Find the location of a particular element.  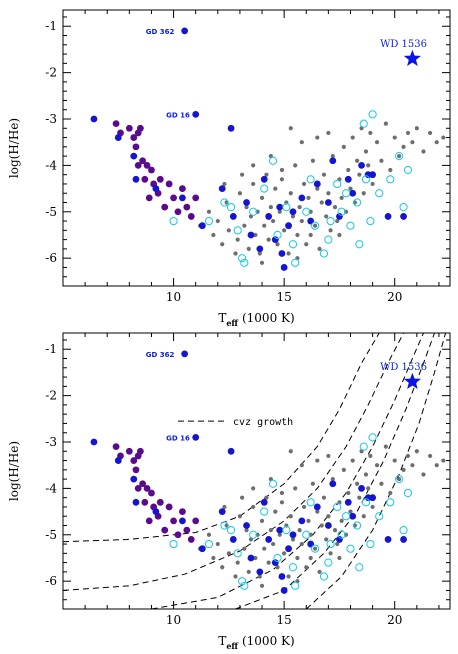

series-star is located at coordinates (412, 380).